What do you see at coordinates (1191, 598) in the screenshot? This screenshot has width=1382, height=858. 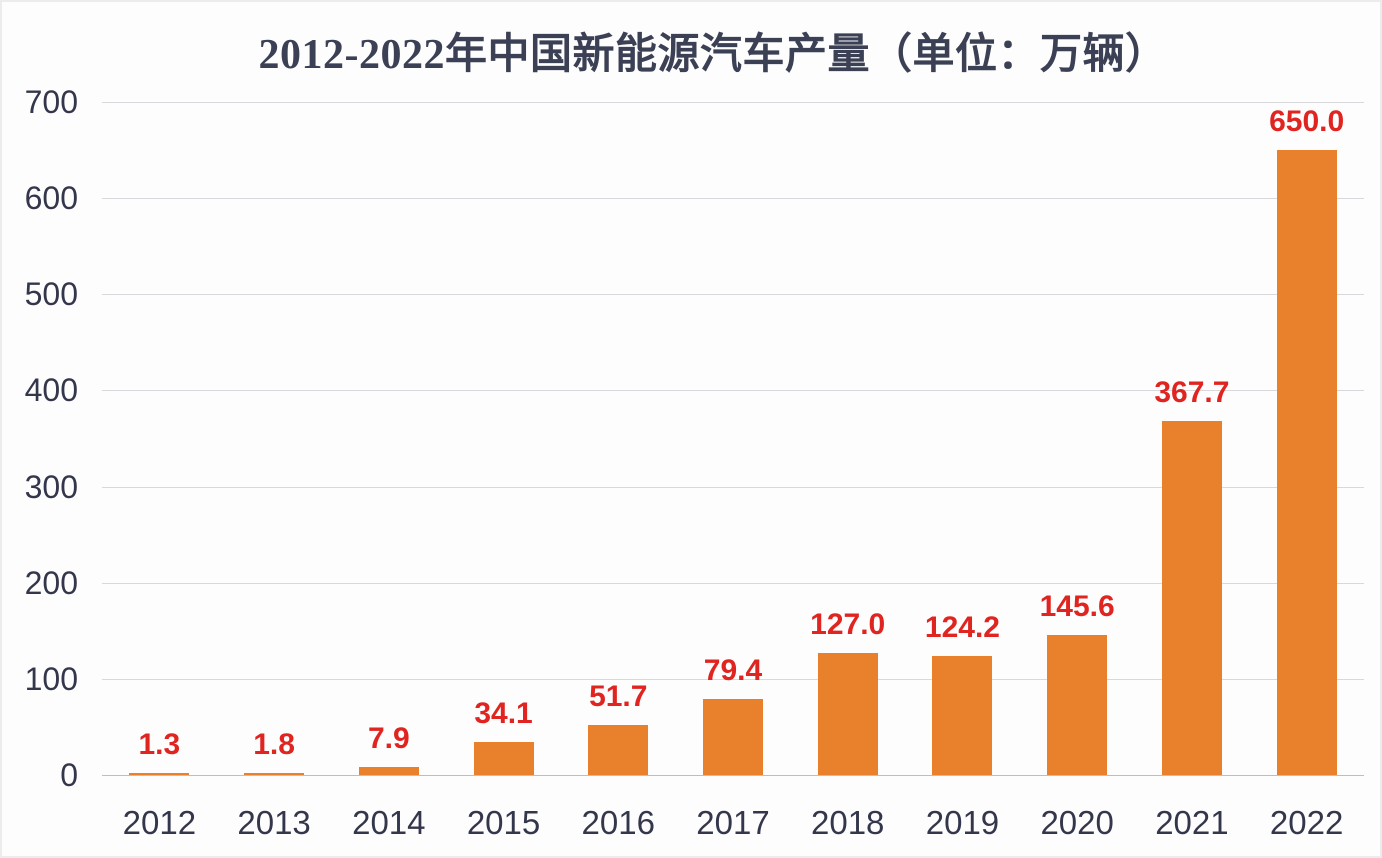 I see `bar-2021` at bounding box center [1191, 598].